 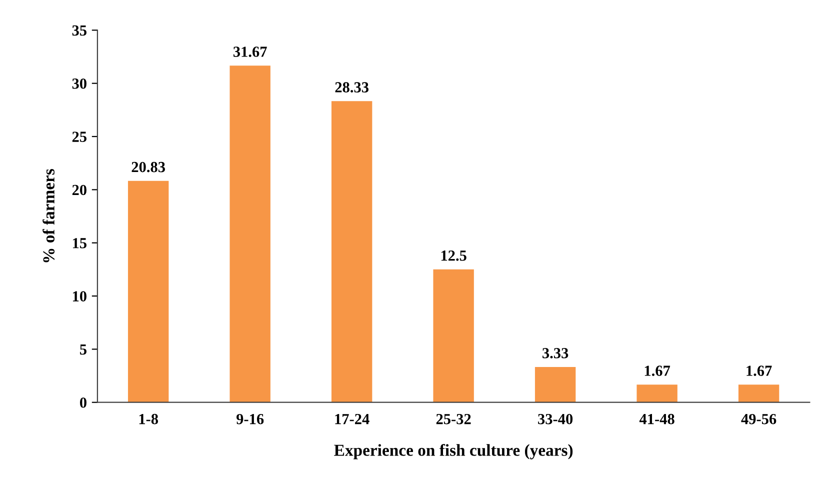 I want to click on y-tick-label: 30, so click(x=79, y=83).